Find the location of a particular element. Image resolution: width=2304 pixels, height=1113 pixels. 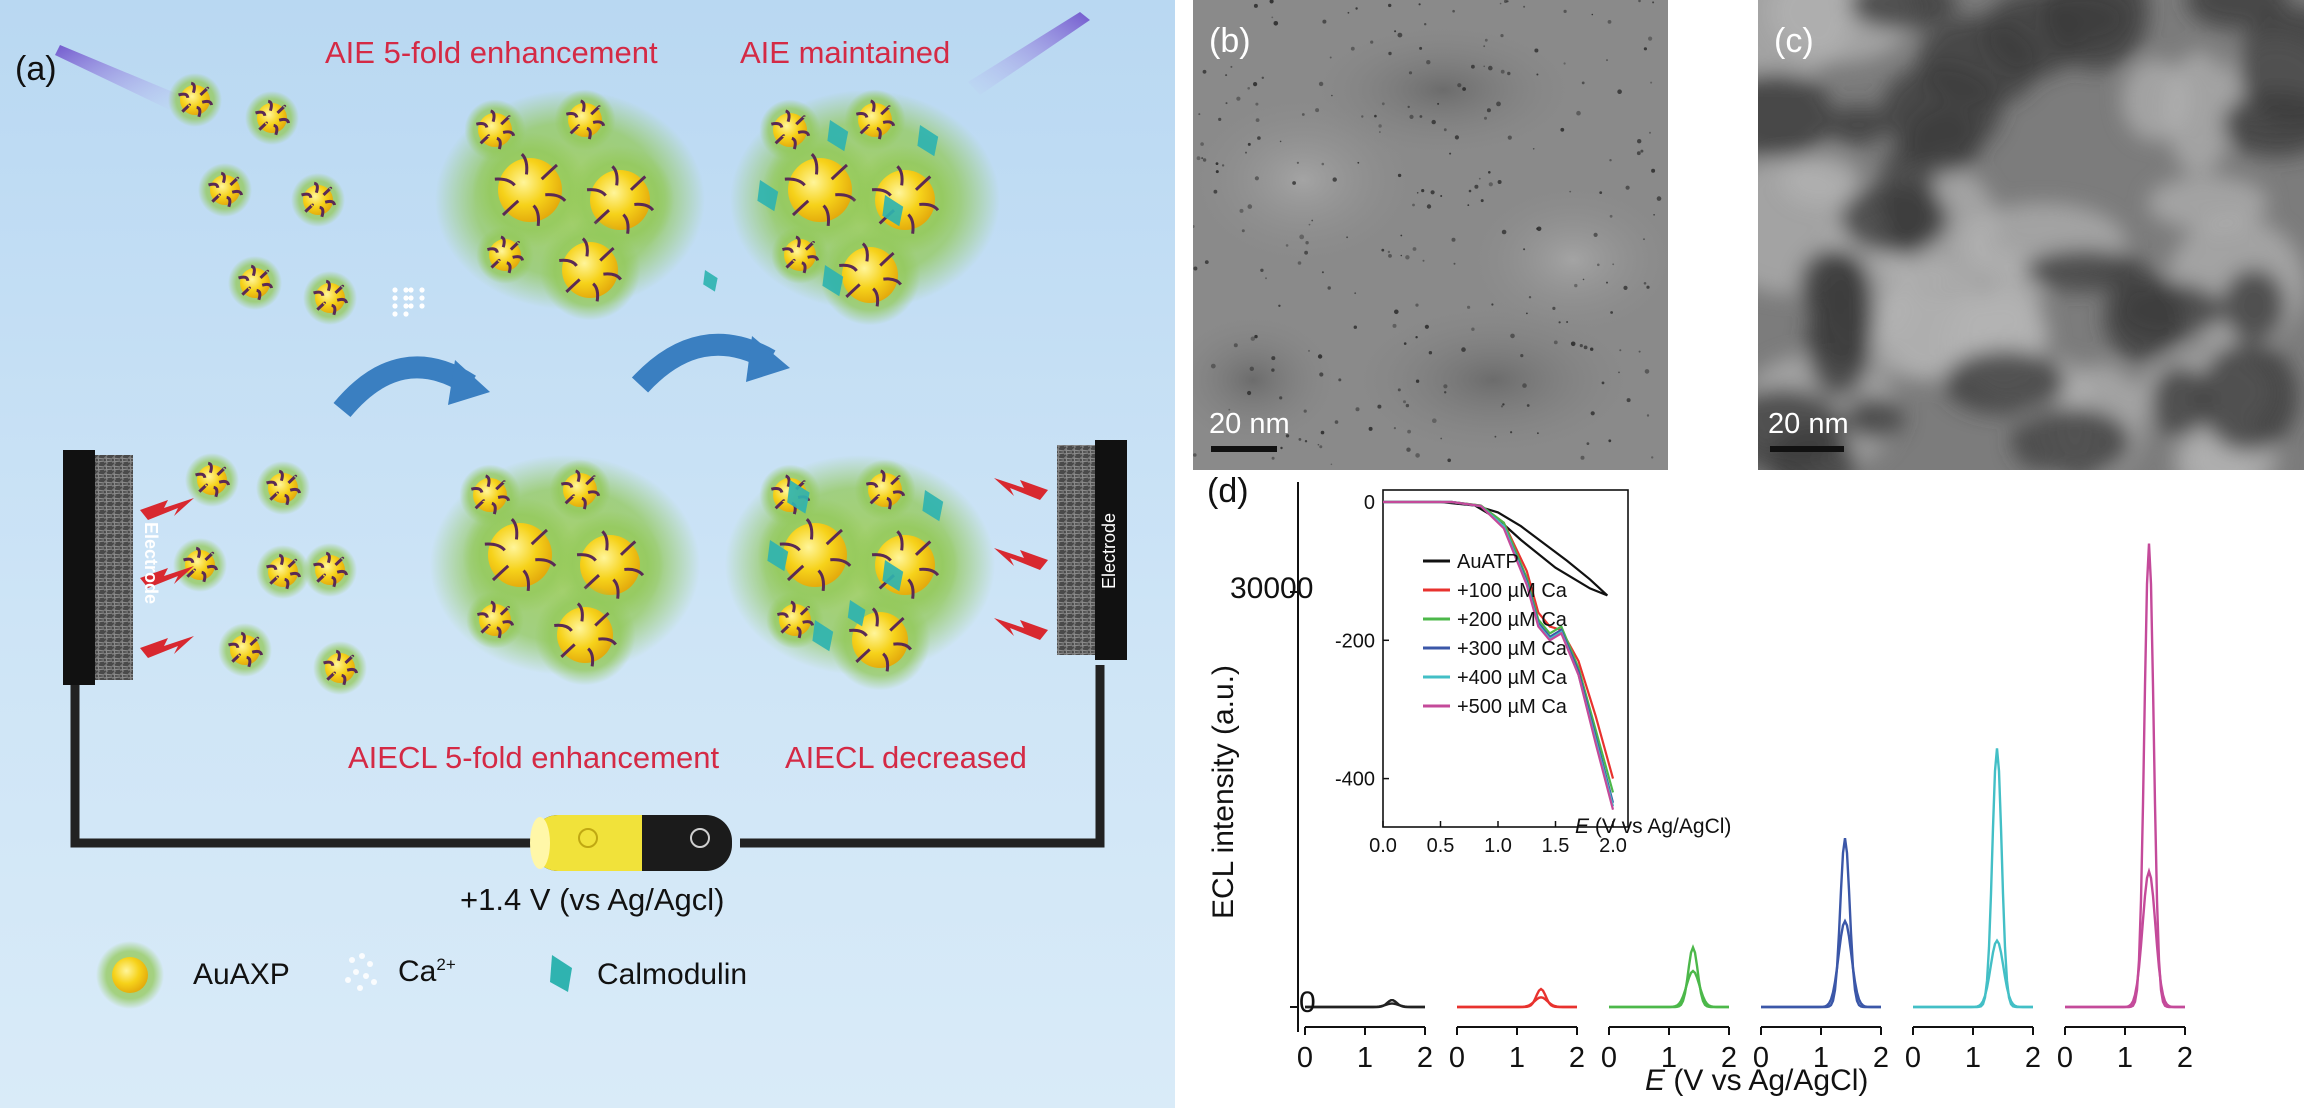

ytick-0: 0 is located at coordinates (1307, 1002).